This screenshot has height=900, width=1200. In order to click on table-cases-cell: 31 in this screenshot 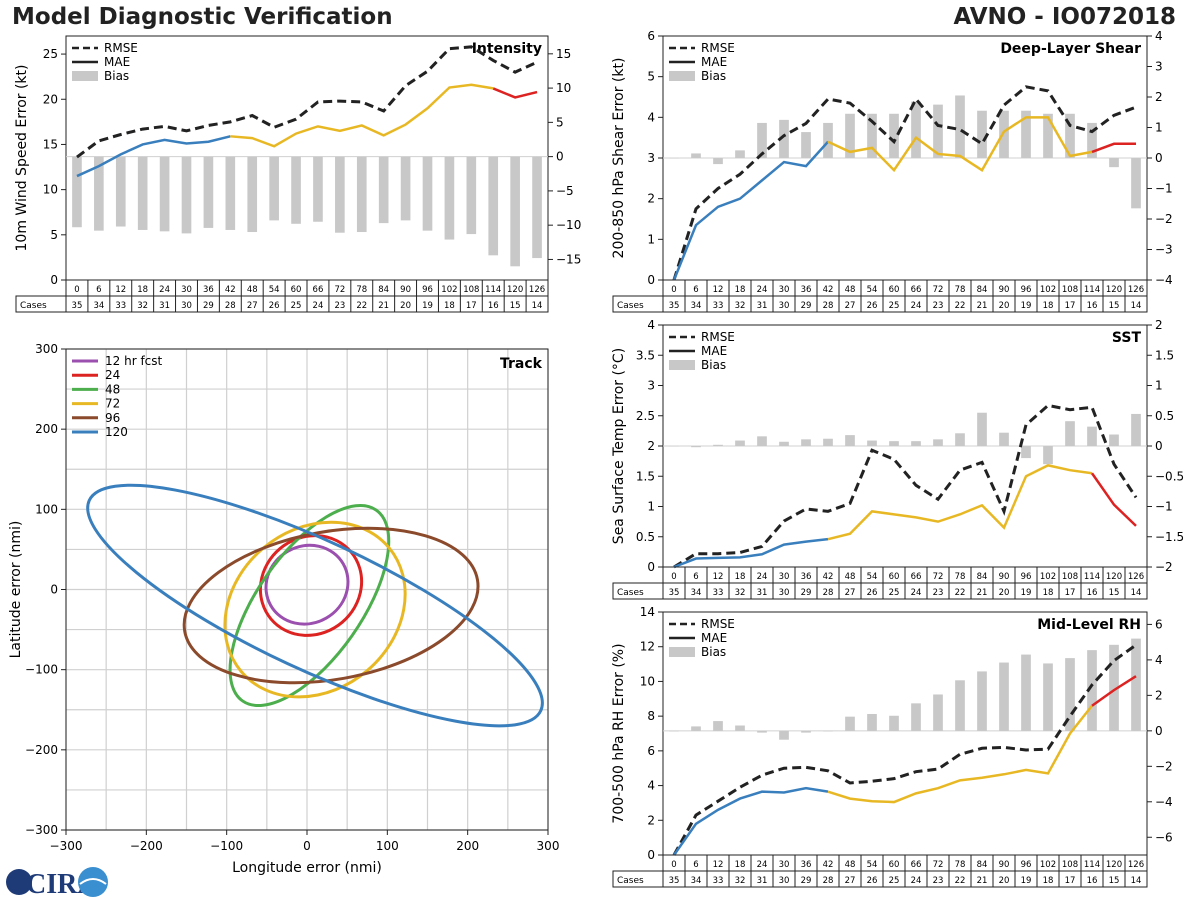, I will do `click(762, 881)`.